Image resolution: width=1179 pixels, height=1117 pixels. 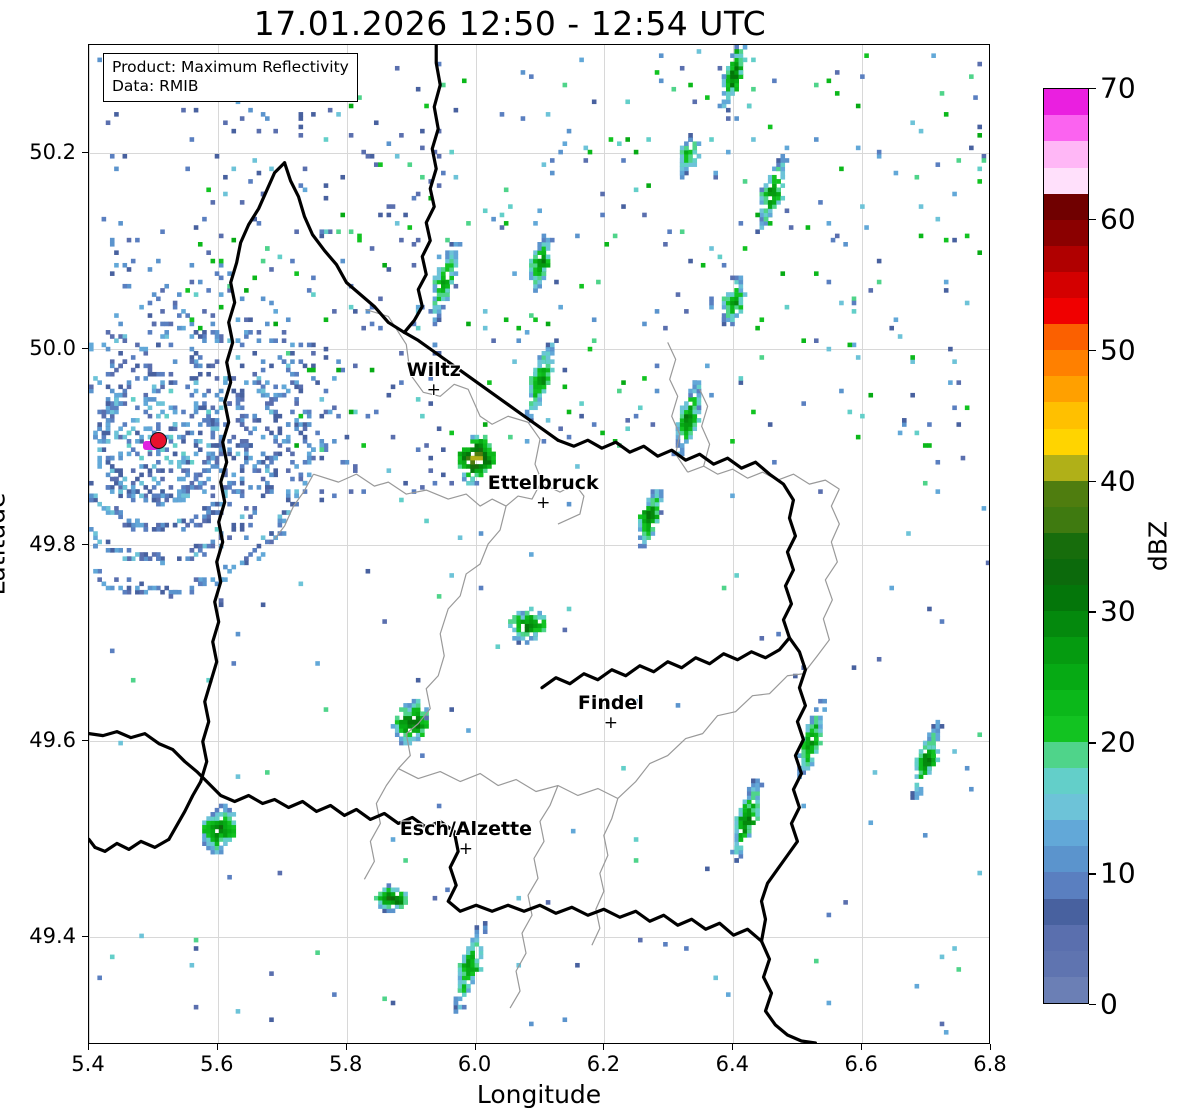 What do you see at coordinates (861, 1064) in the screenshot?
I see `x-tick-label: 6.6` at bounding box center [861, 1064].